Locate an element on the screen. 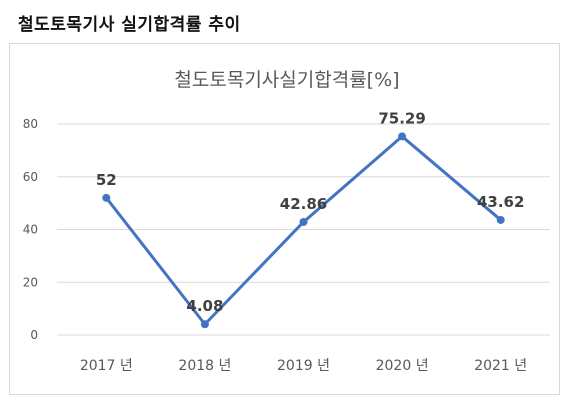  x-tick-label: 2019 년 is located at coordinates (303, 366).